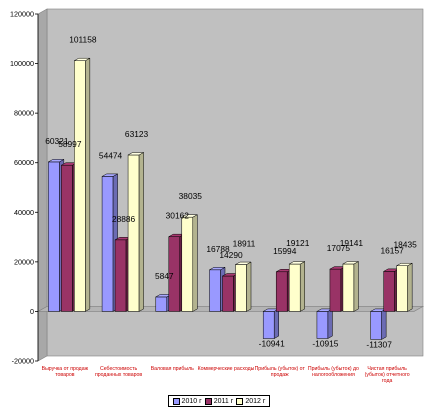  I want to click on legend-swatch-2012, so click(240, 401).